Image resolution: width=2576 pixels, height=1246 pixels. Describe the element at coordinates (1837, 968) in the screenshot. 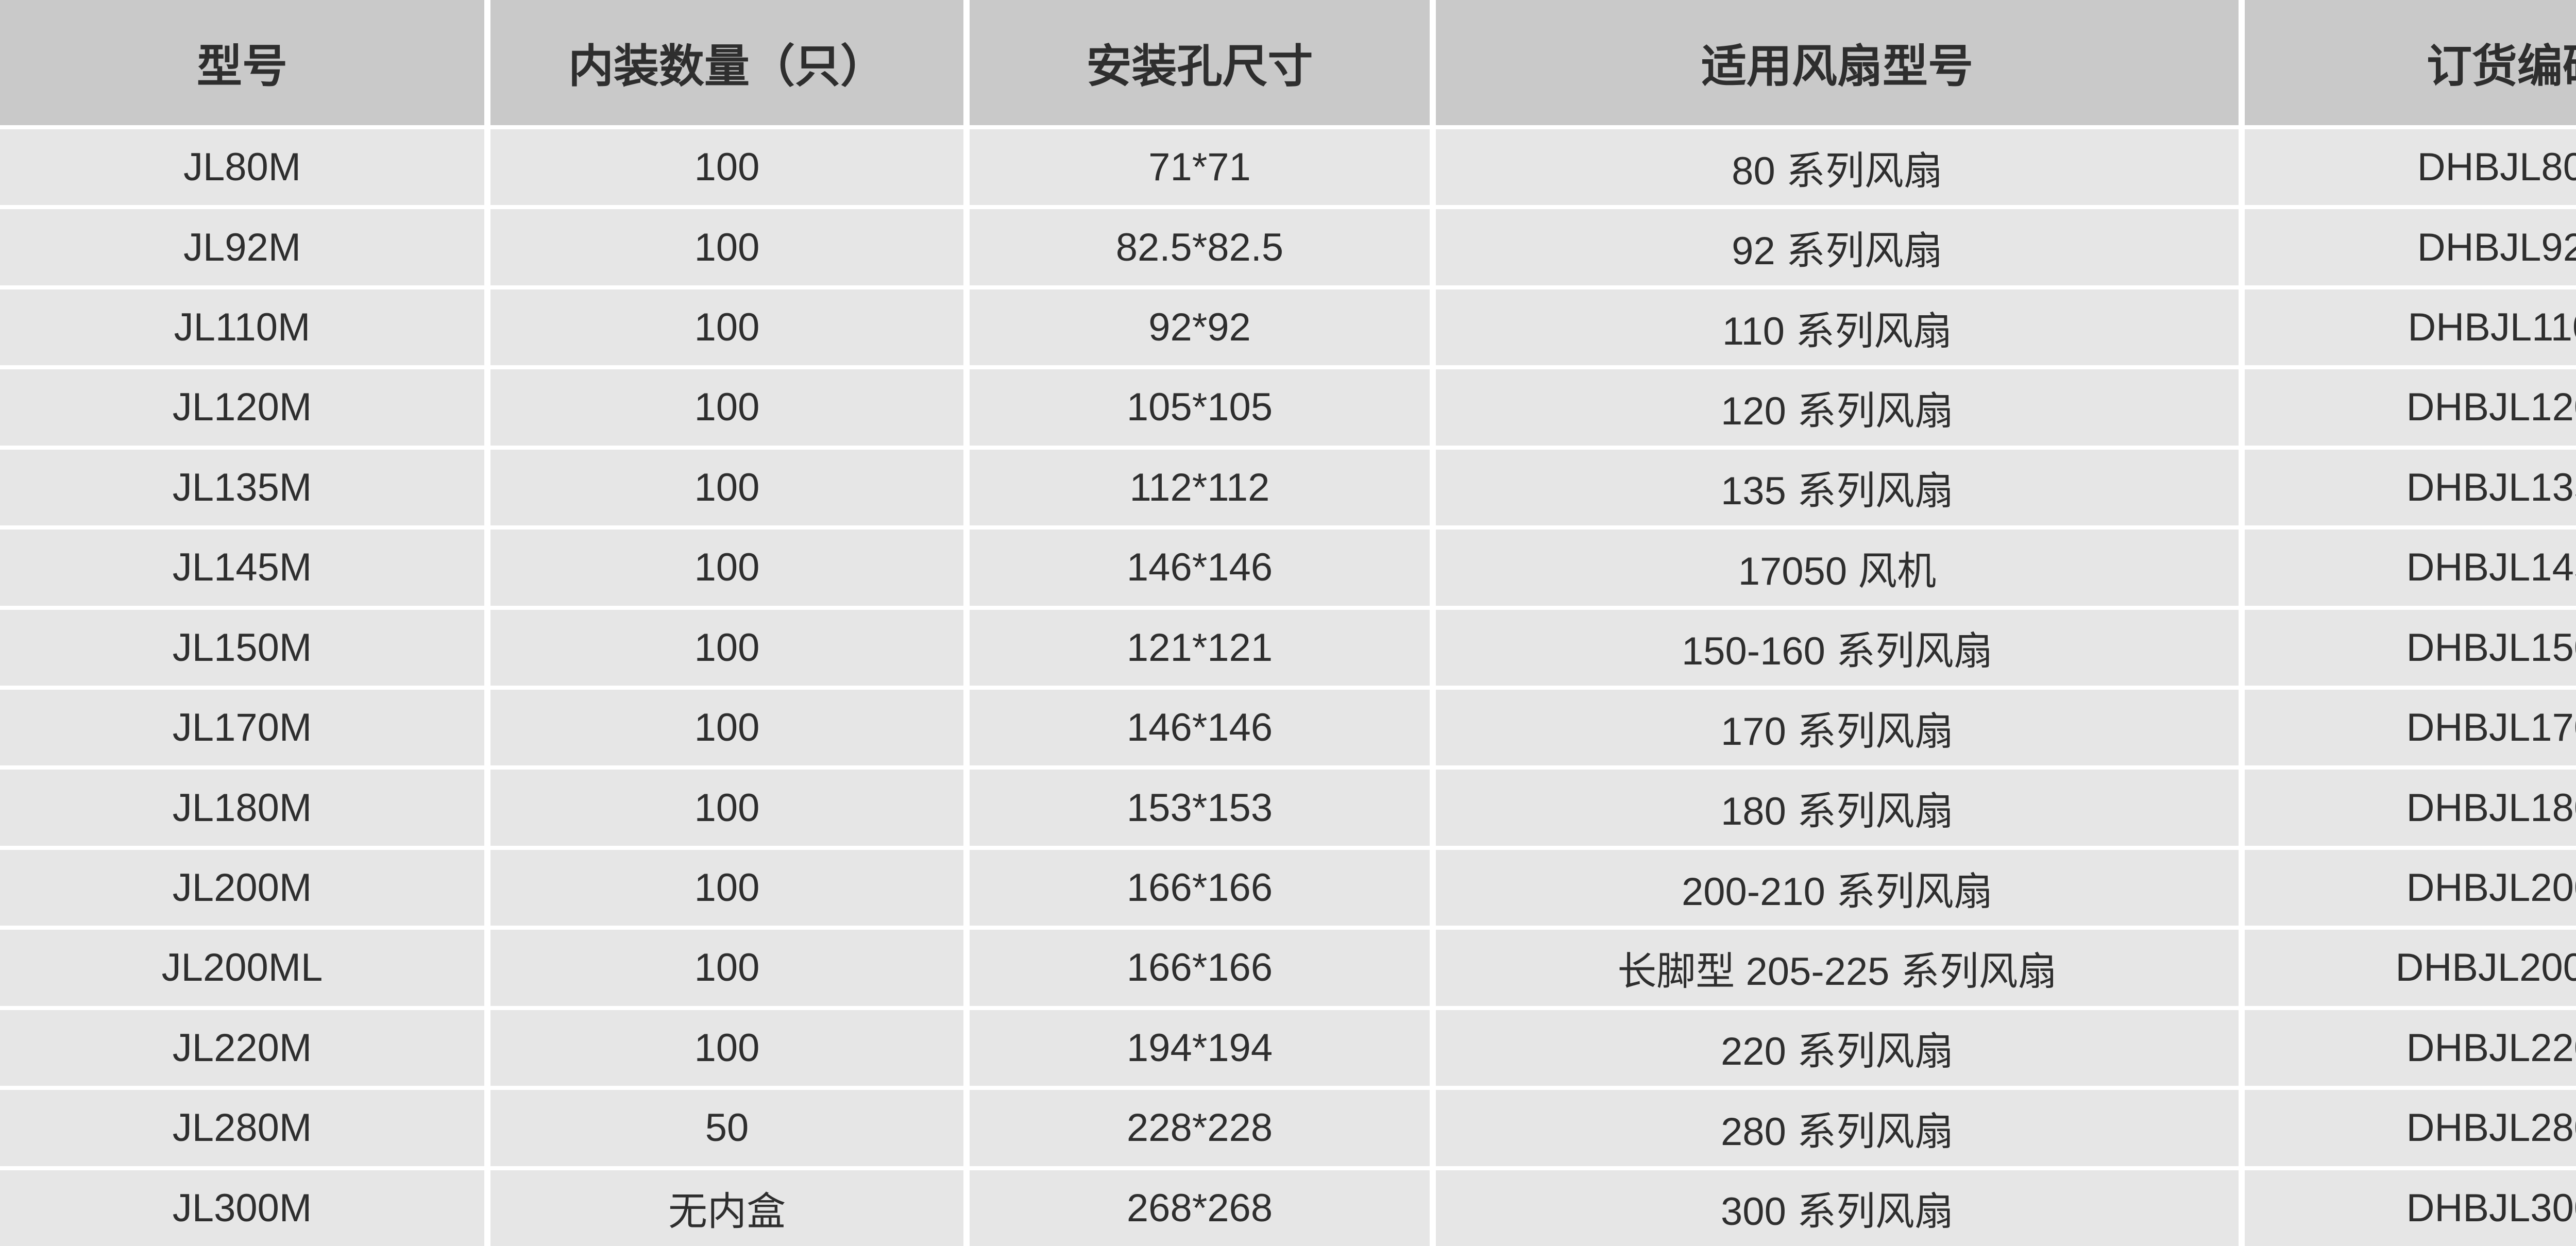

I see `cell-fan-model: 长脚型 205-225 系列风扇` at that location.